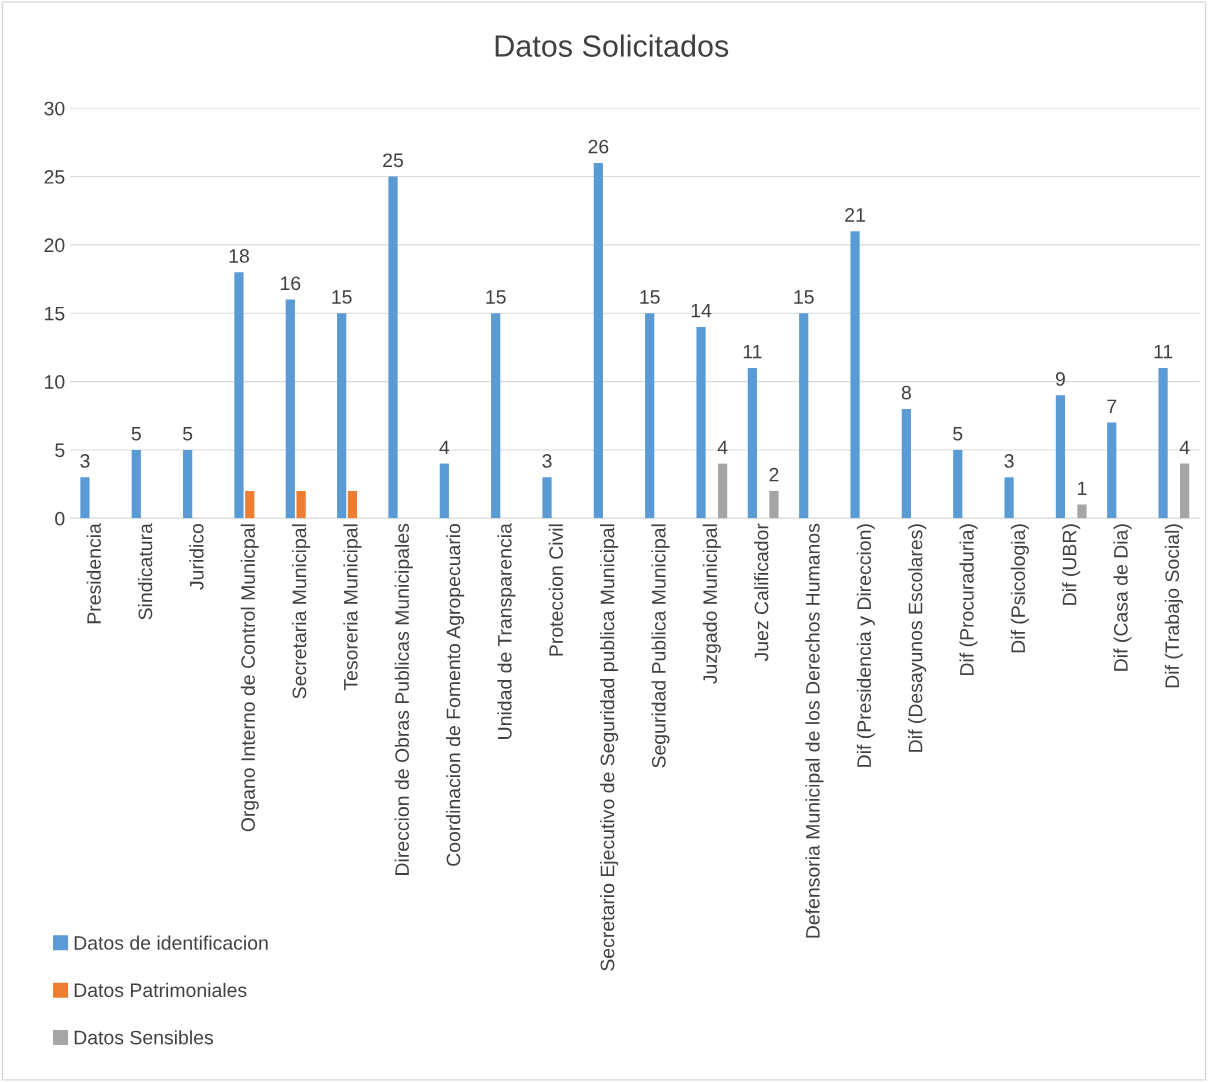 The width and height of the screenshot is (1208, 1082). Describe the element at coordinates (711, 604) in the screenshot. I see `x-tick-label: Juzgado Municipal` at that location.